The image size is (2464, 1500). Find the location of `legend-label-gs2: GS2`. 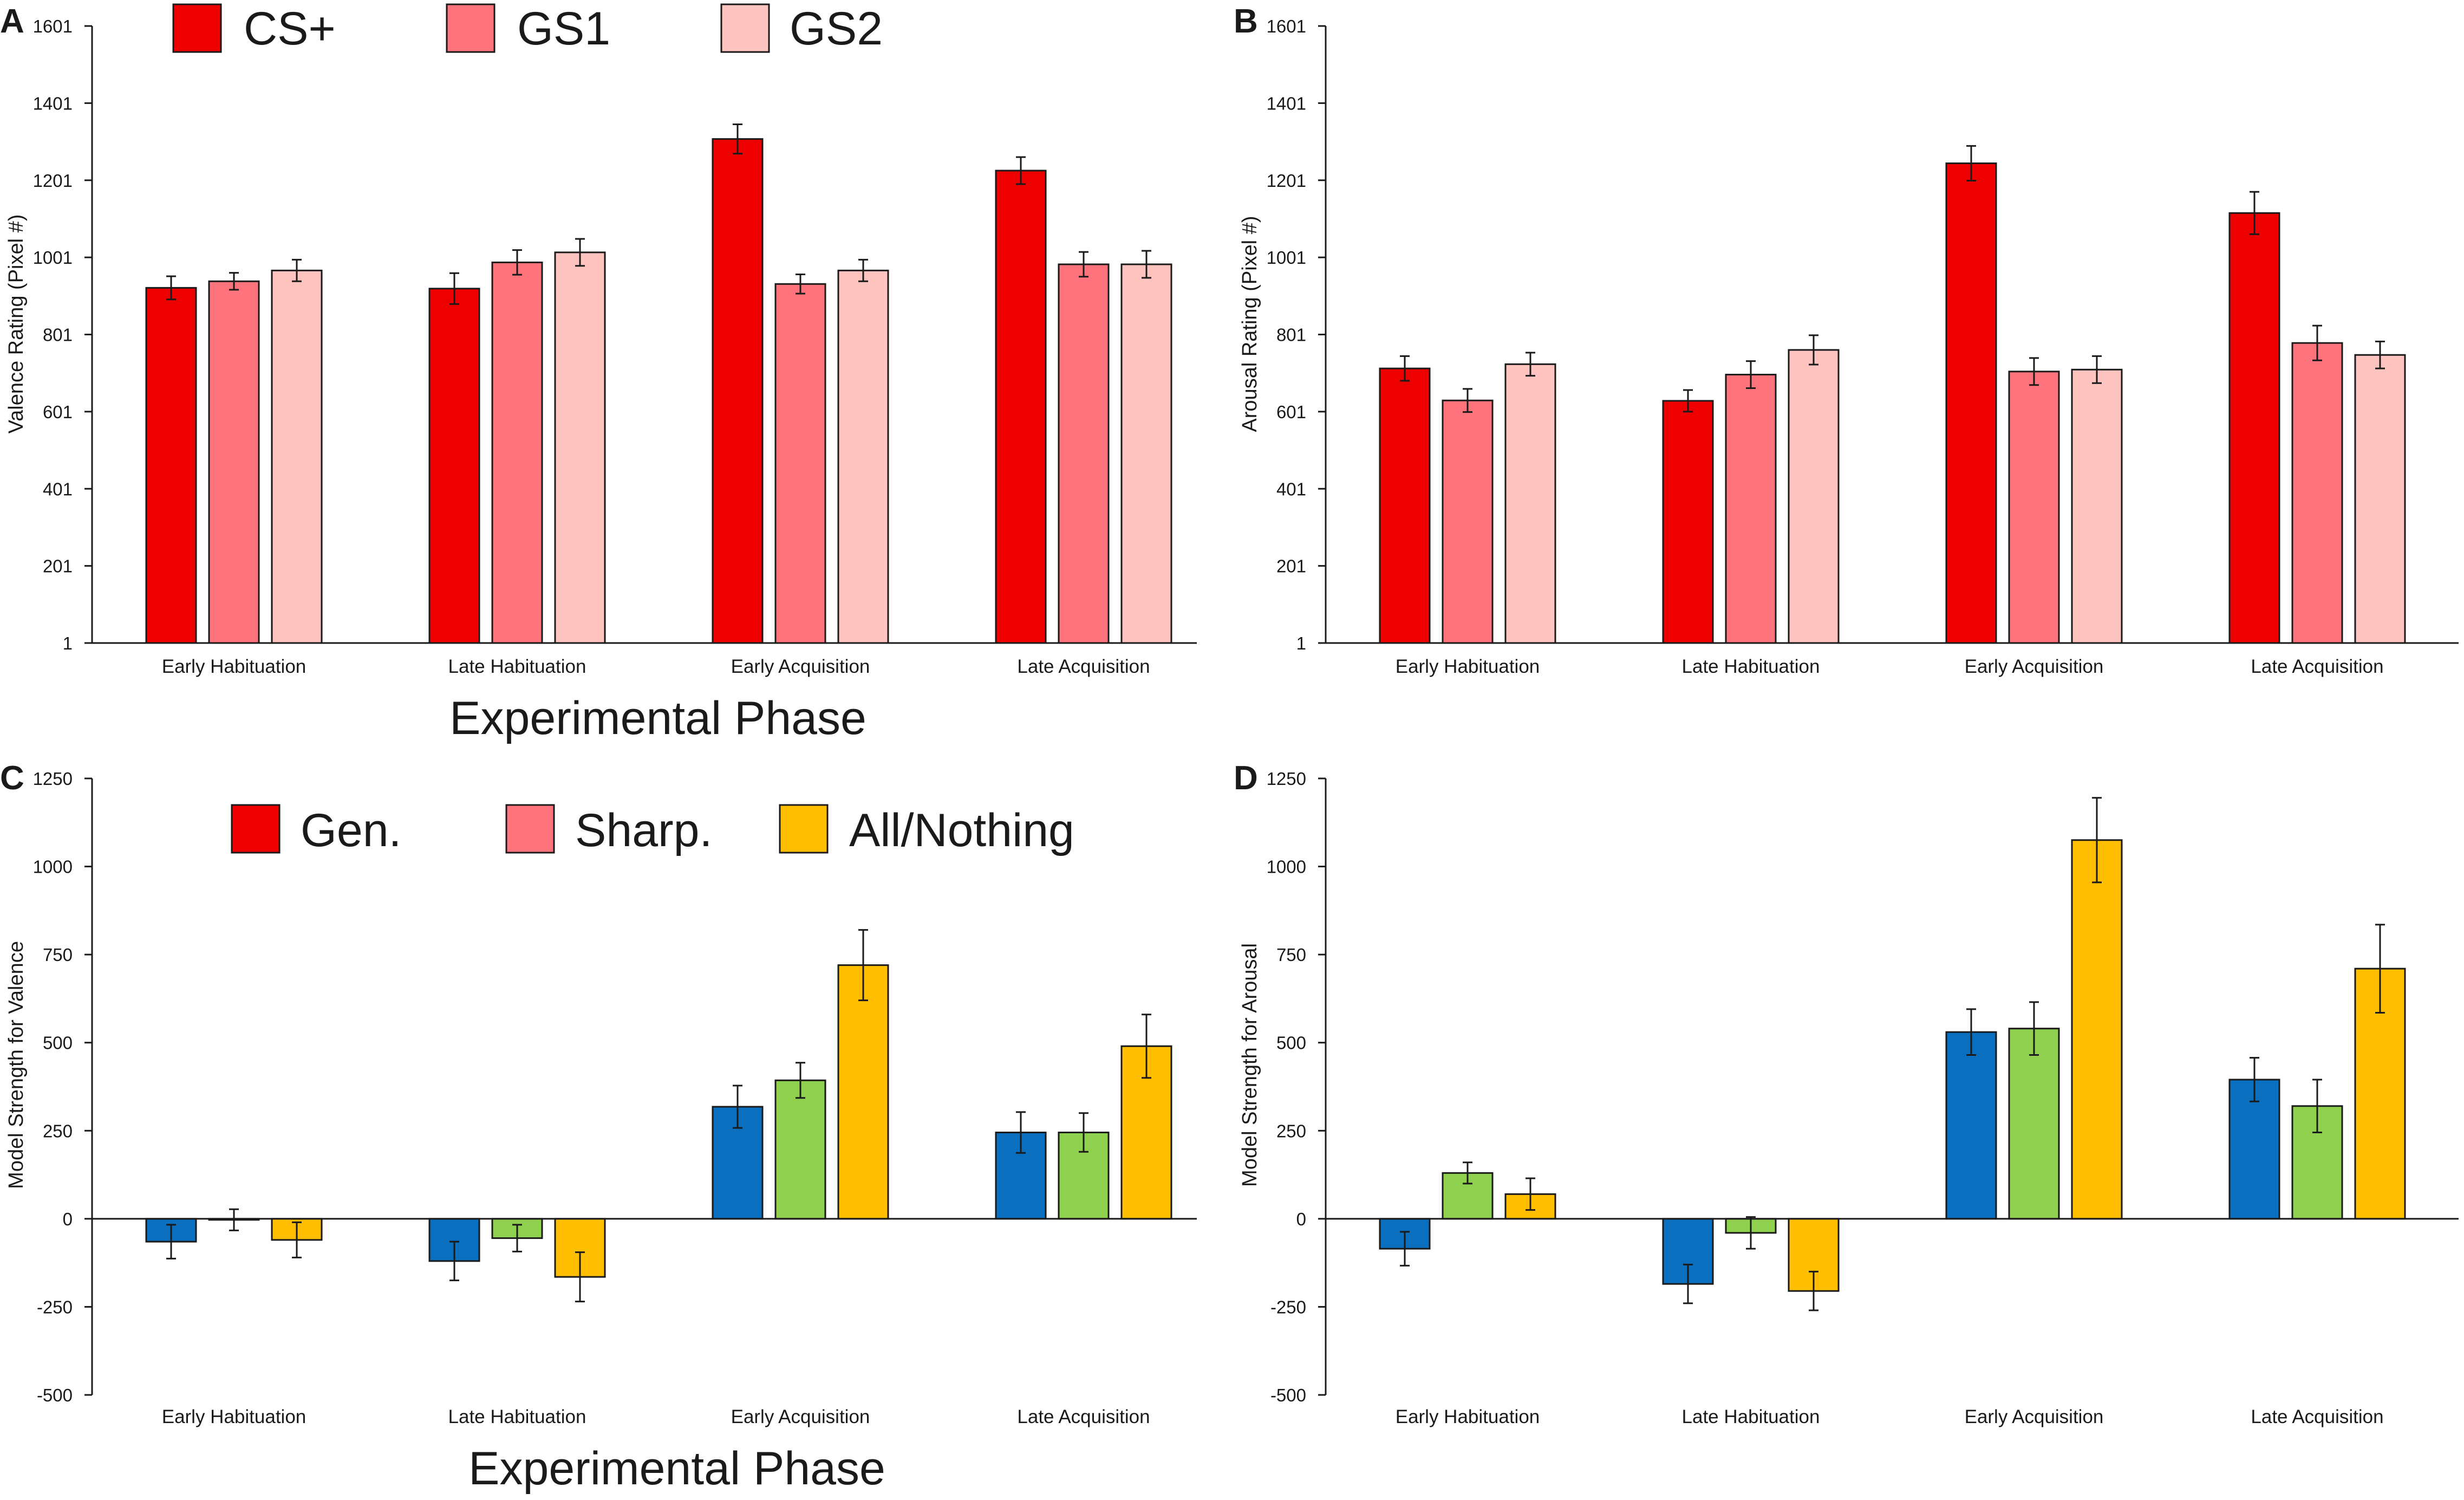

legend-label-gs2: GS2 is located at coordinates (836, 29).